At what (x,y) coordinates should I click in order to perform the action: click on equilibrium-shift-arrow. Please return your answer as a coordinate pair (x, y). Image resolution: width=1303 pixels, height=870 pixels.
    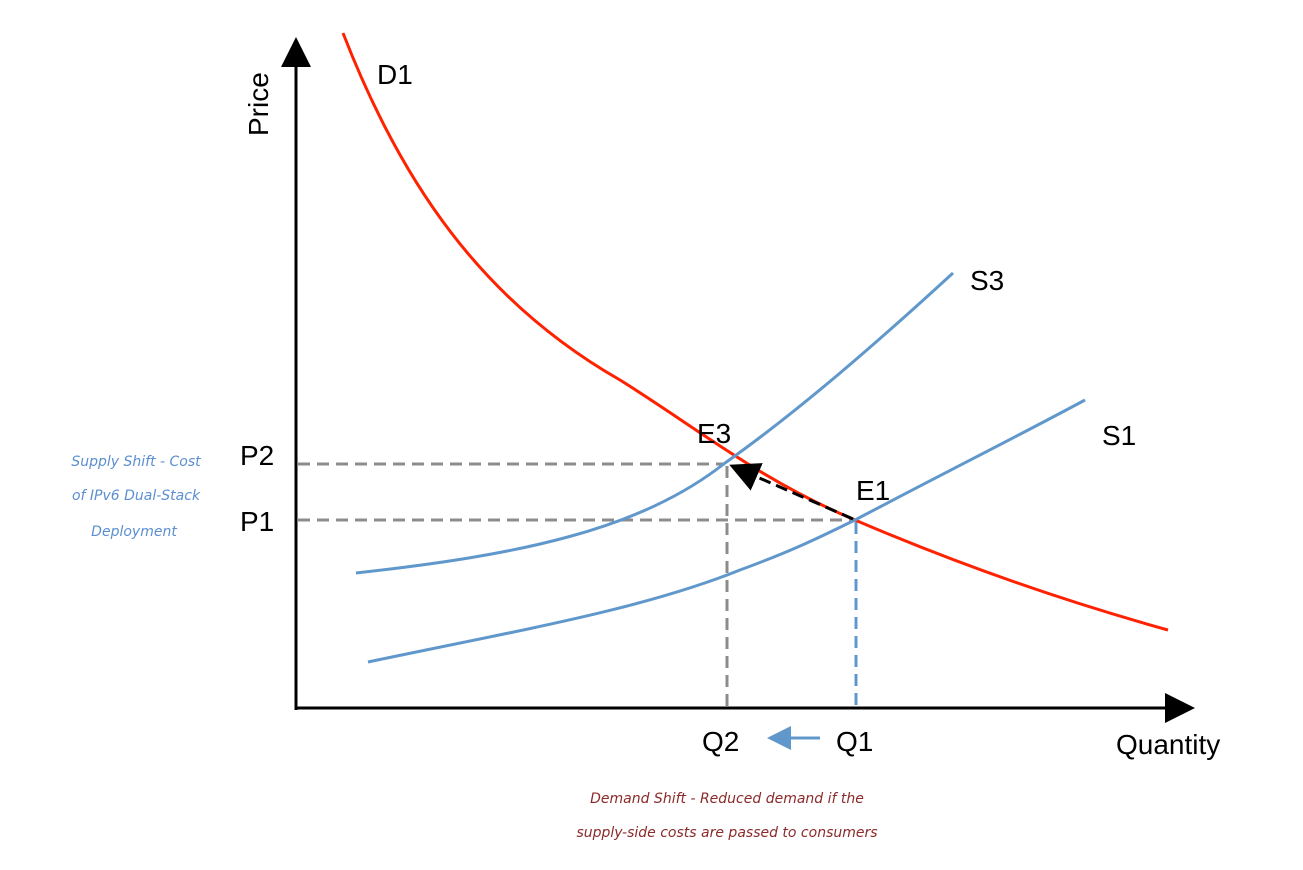
    Looking at the image, I should click on (791, 492).